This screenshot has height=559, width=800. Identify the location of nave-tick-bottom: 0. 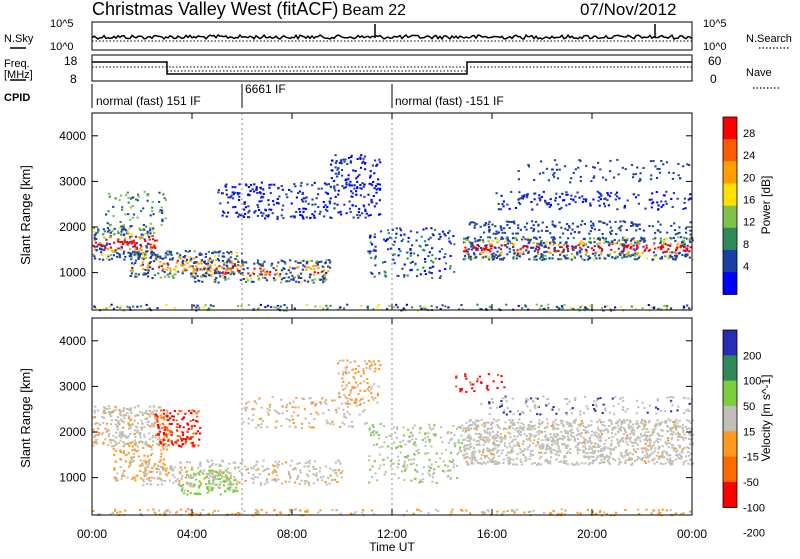
(713, 79).